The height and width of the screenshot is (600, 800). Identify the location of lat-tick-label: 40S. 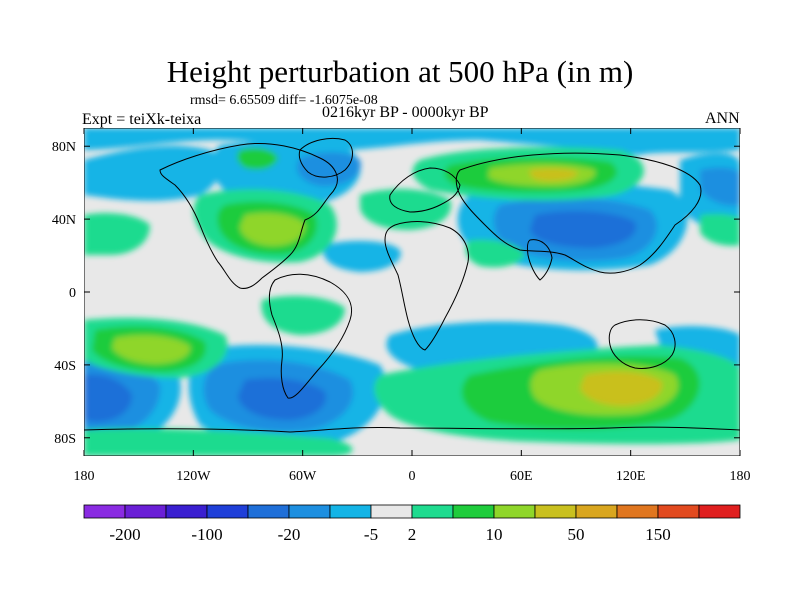
(65, 366).